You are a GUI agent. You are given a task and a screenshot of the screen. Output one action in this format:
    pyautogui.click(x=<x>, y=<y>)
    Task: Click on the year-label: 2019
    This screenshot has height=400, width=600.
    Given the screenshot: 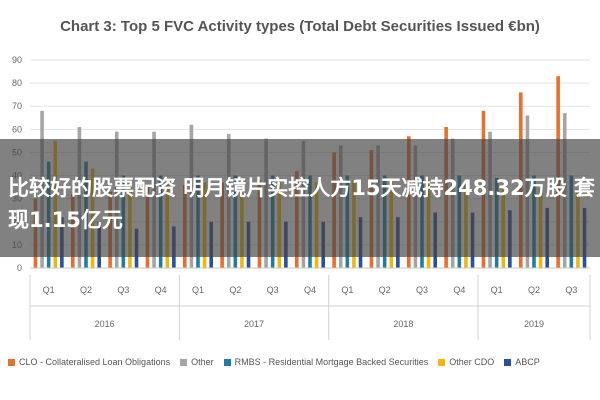 What is the action you would take?
    pyautogui.click(x=534, y=324)
    